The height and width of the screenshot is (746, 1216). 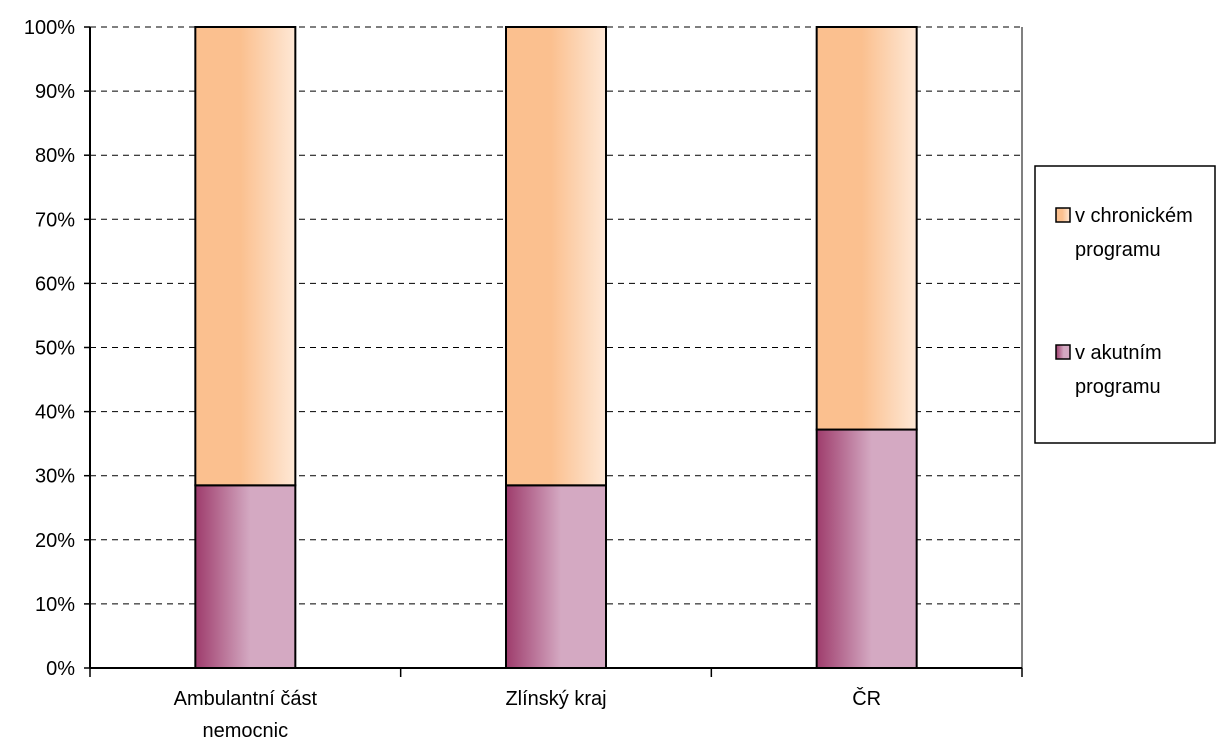 What do you see at coordinates (55, 349) in the screenshot?
I see `y-tick-label: 50%` at bounding box center [55, 349].